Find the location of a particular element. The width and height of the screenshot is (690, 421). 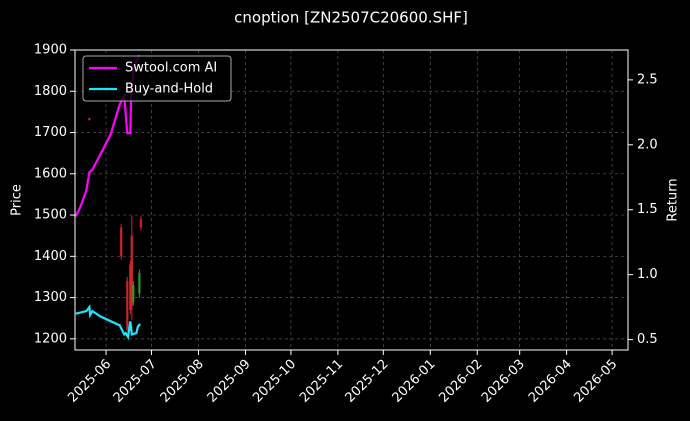

y-tick-label: 1800 is located at coordinates (50, 91).